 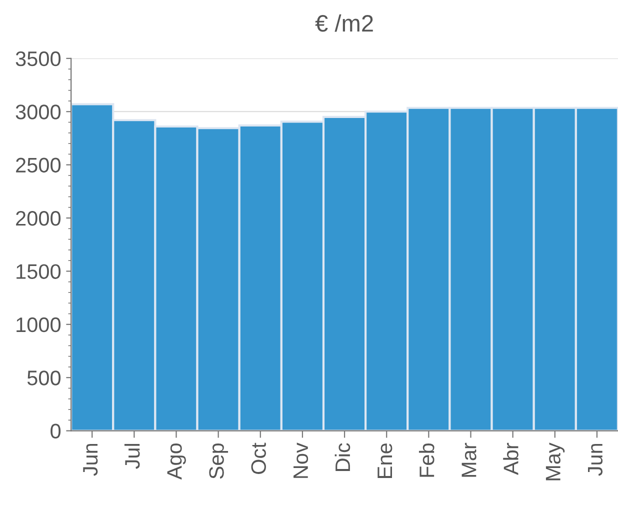 What do you see at coordinates (344, 23) in the screenshot?
I see `chart-title: € /m2` at bounding box center [344, 23].